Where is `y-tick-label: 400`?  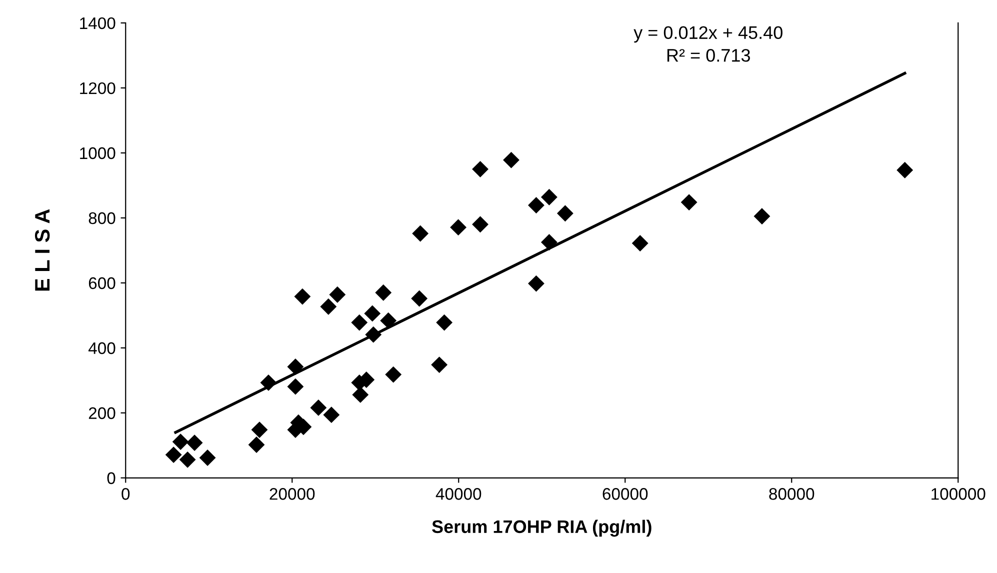
y-tick-label: 400 is located at coordinates (102, 348).